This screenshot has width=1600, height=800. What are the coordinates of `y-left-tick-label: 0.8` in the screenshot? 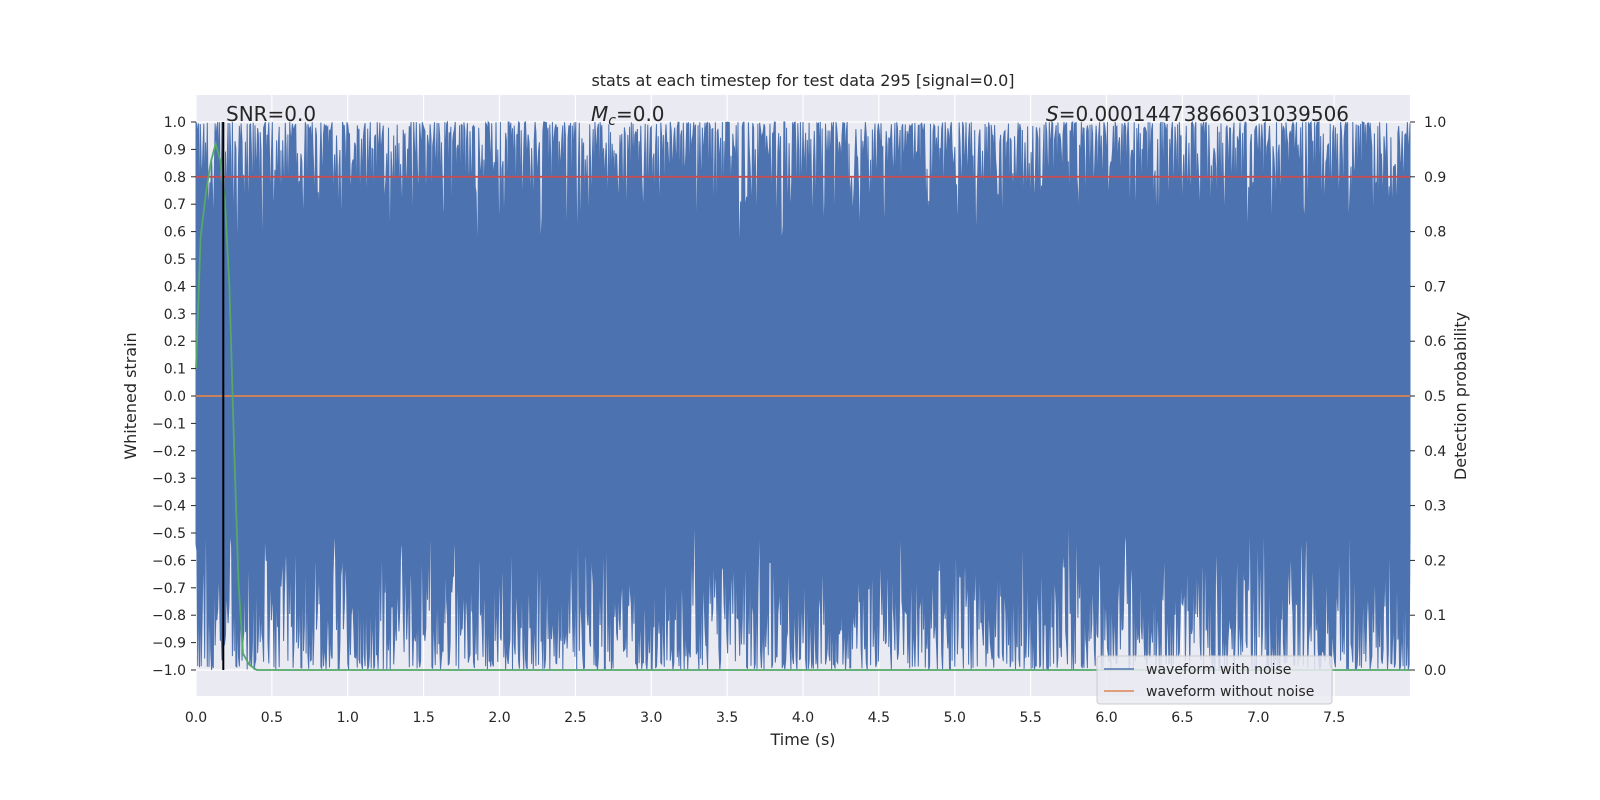 It's located at (175, 178).